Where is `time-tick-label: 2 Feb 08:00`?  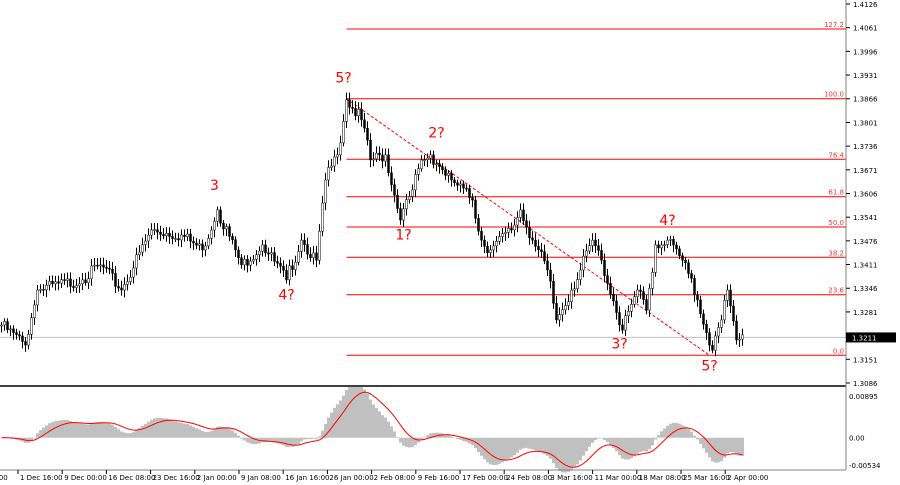 time-tick-label: 2 Feb 08:00 is located at coordinates (394, 478).